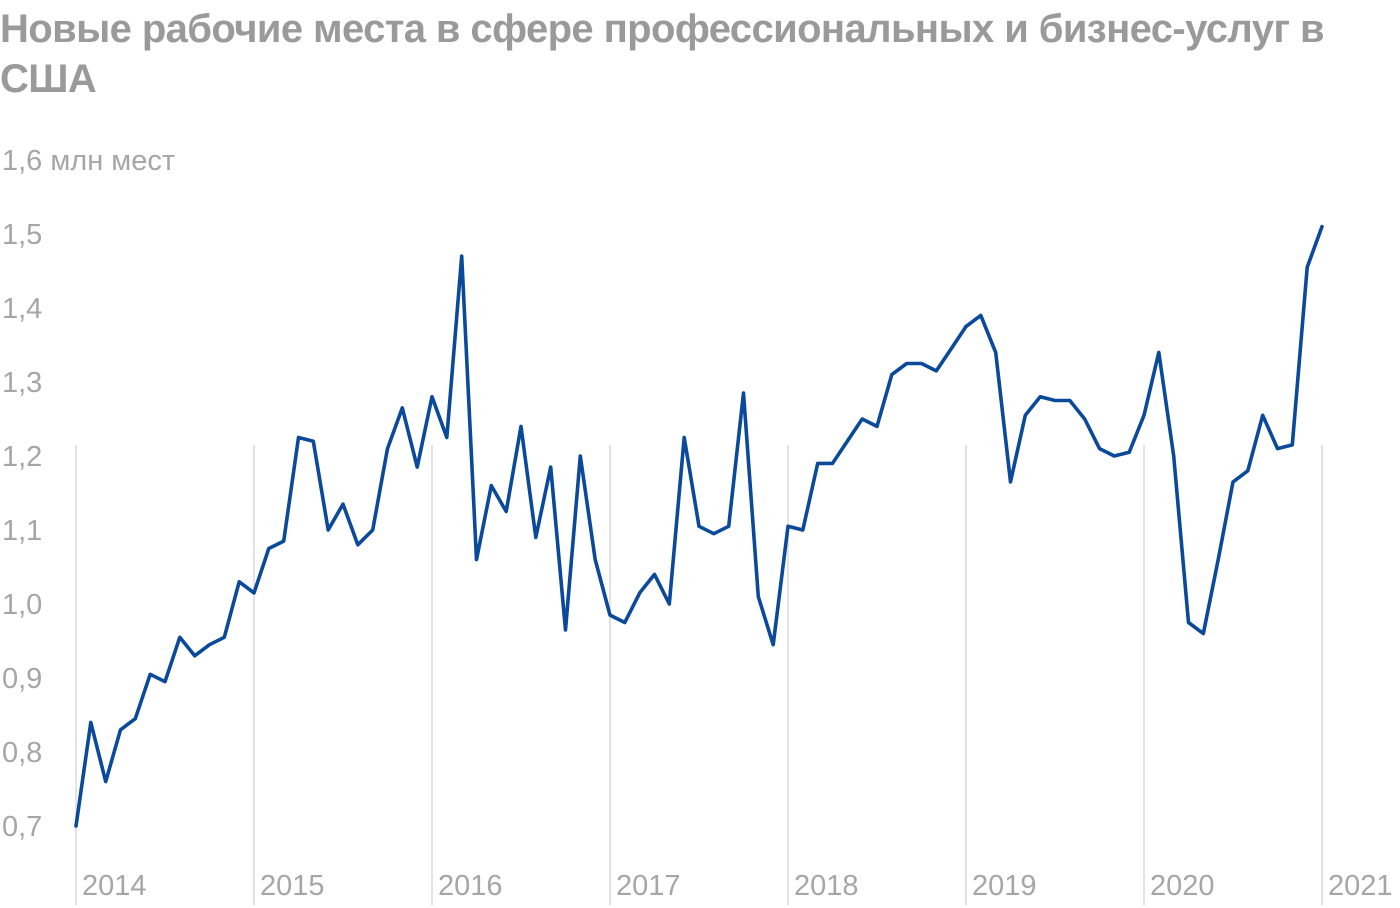 This screenshot has width=1400, height=908. What do you see at coordinates (22, 605) in the screenshot?
I see `y-tick-label: 1,0` at bounding box center [22, 605].